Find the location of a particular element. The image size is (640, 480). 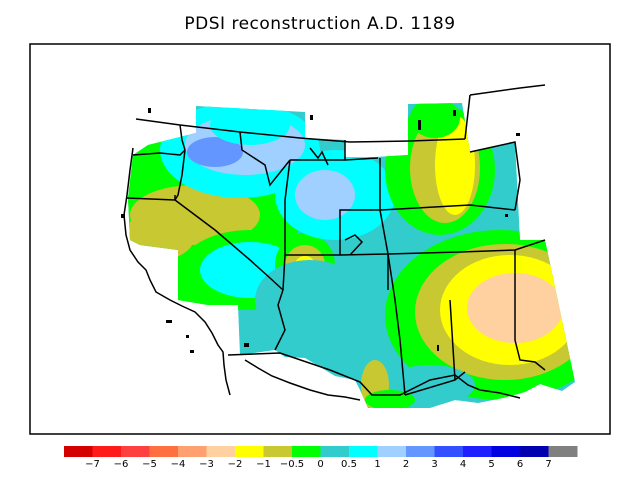

legend-label: −0.5 is located at coordinates (292, 464).